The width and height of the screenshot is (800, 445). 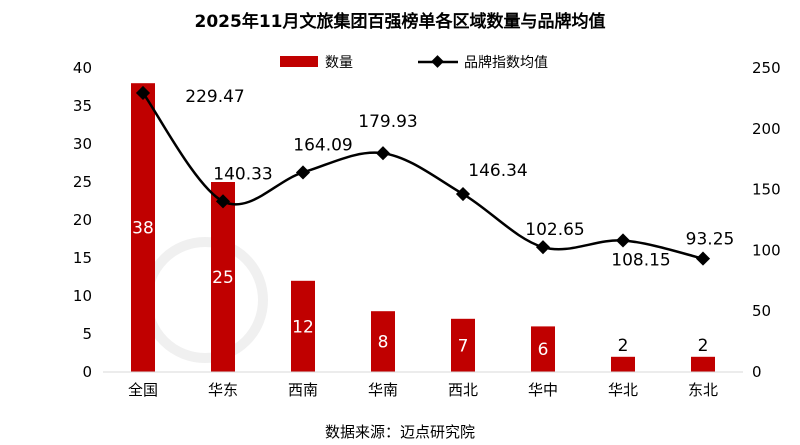 I want to click on left-tick-label: 25, so click(x=82, y=182).